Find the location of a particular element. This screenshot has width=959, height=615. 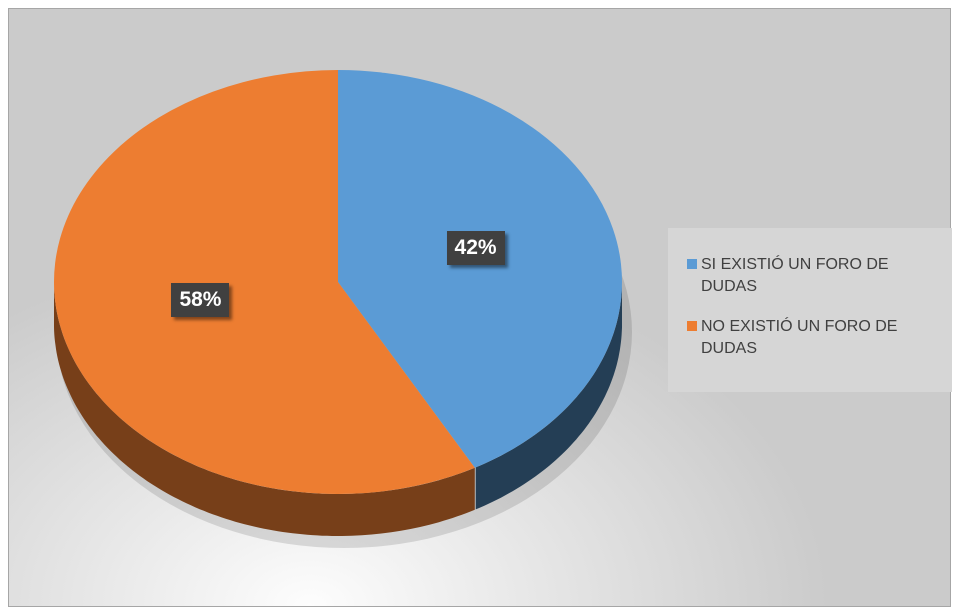

pie-slice-side is located at coordinates (548, 396).